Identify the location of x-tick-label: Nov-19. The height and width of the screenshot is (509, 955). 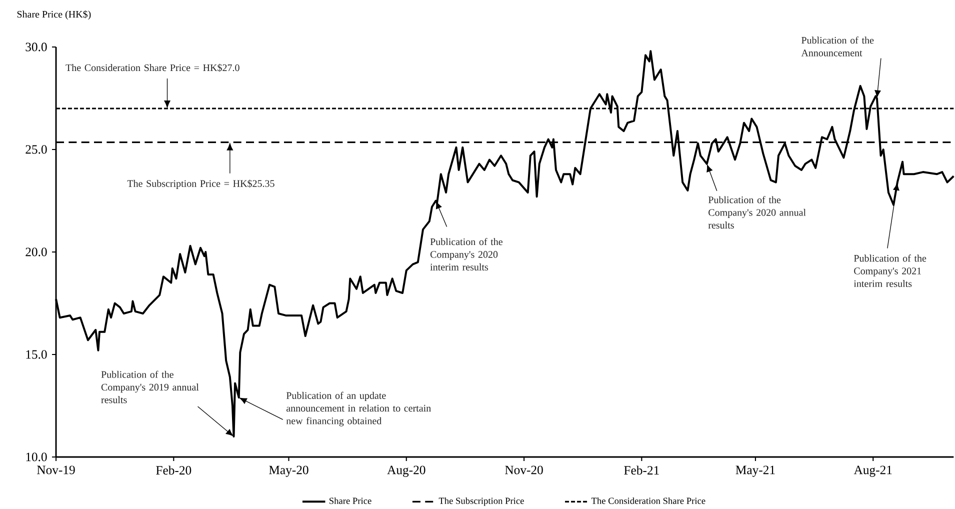
(56, 470).